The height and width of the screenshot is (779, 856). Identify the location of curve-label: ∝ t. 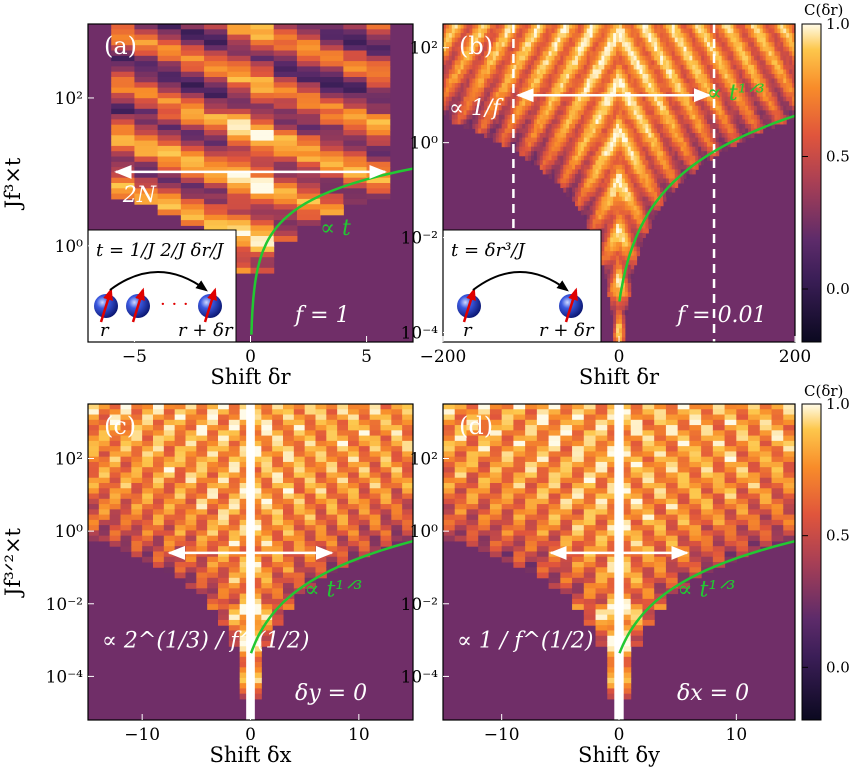
(335, 228).